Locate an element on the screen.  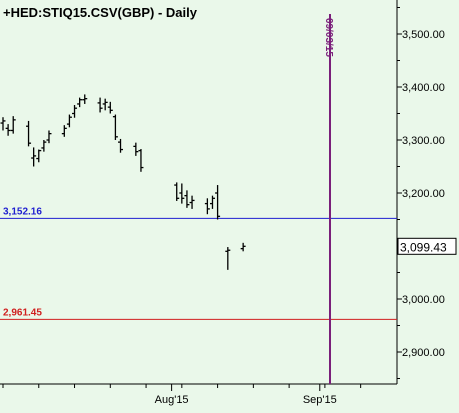
x-axis: Aug'15 Sep'15 is located at coordinates (182, 395).